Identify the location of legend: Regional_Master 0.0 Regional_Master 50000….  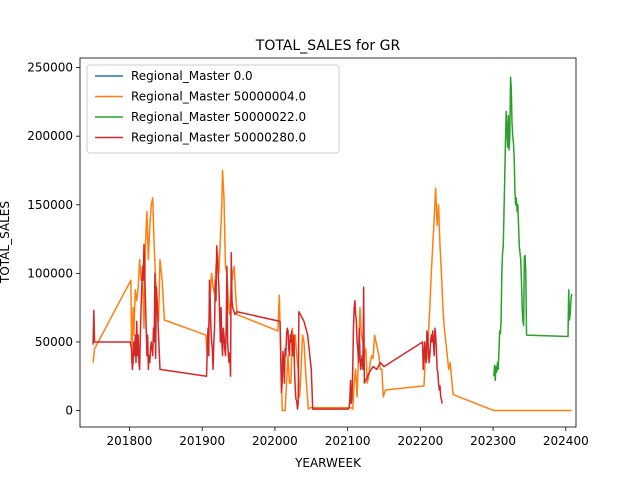
(213, 109).